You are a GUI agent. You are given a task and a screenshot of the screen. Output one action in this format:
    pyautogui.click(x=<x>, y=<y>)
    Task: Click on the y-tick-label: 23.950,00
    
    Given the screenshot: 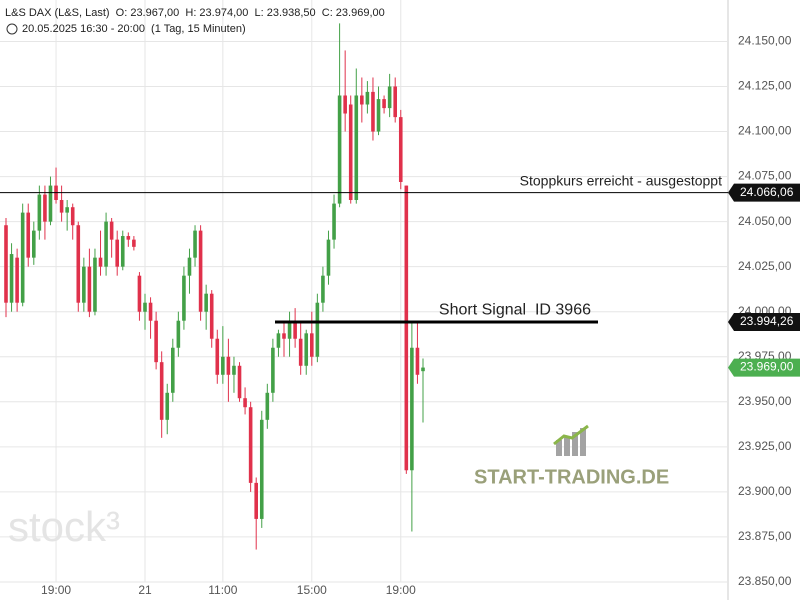 What is the action you would take?
    pyautogui.click(x=765, y=401)
    